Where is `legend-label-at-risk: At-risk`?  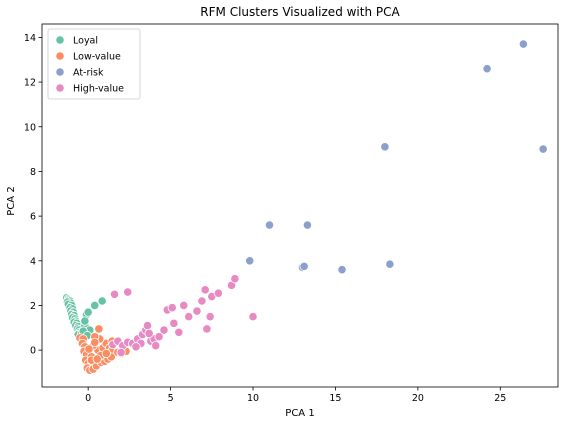
legend-label-at-risk: At-risk is located at coordinates (88, 73).